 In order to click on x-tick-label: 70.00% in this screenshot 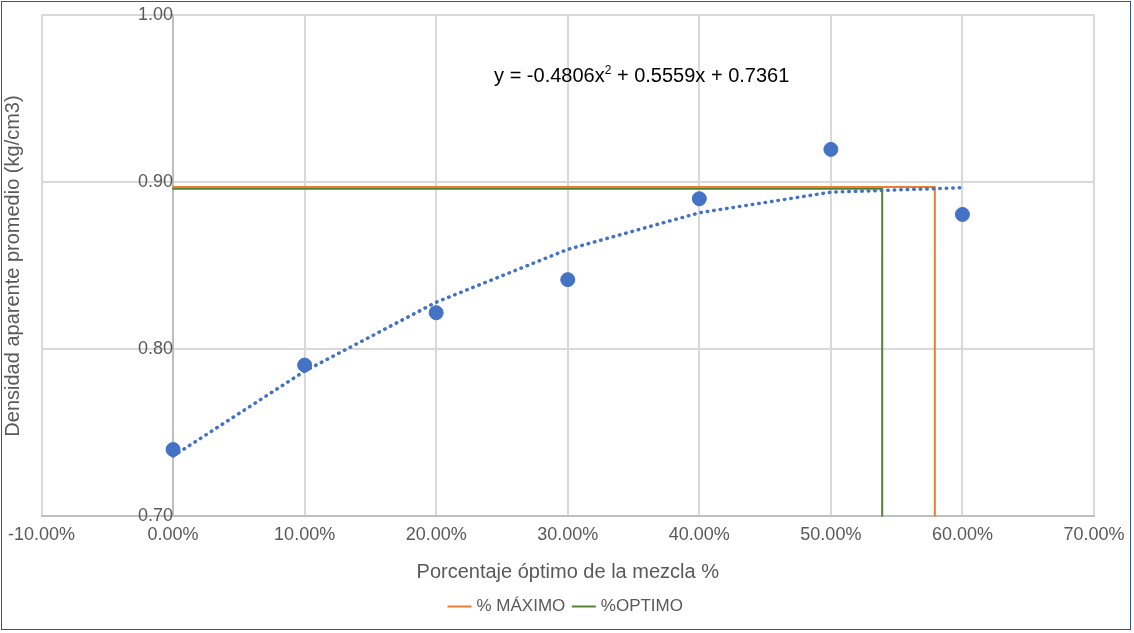, I will do `click(1094, 534)`.